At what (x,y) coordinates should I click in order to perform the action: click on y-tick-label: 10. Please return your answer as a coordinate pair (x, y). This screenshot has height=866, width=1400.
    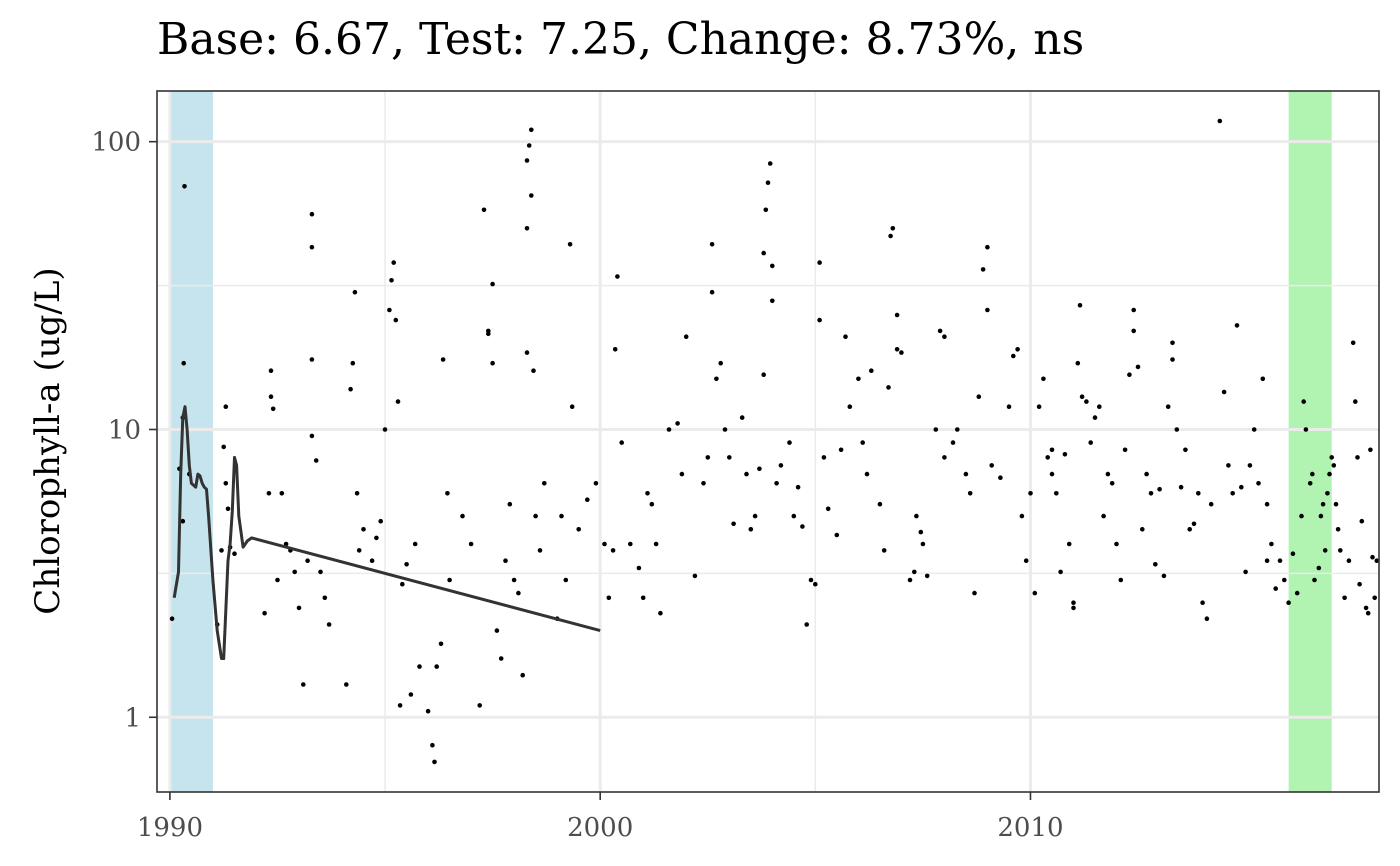
    Looking at the image, I should click on (124, 430).